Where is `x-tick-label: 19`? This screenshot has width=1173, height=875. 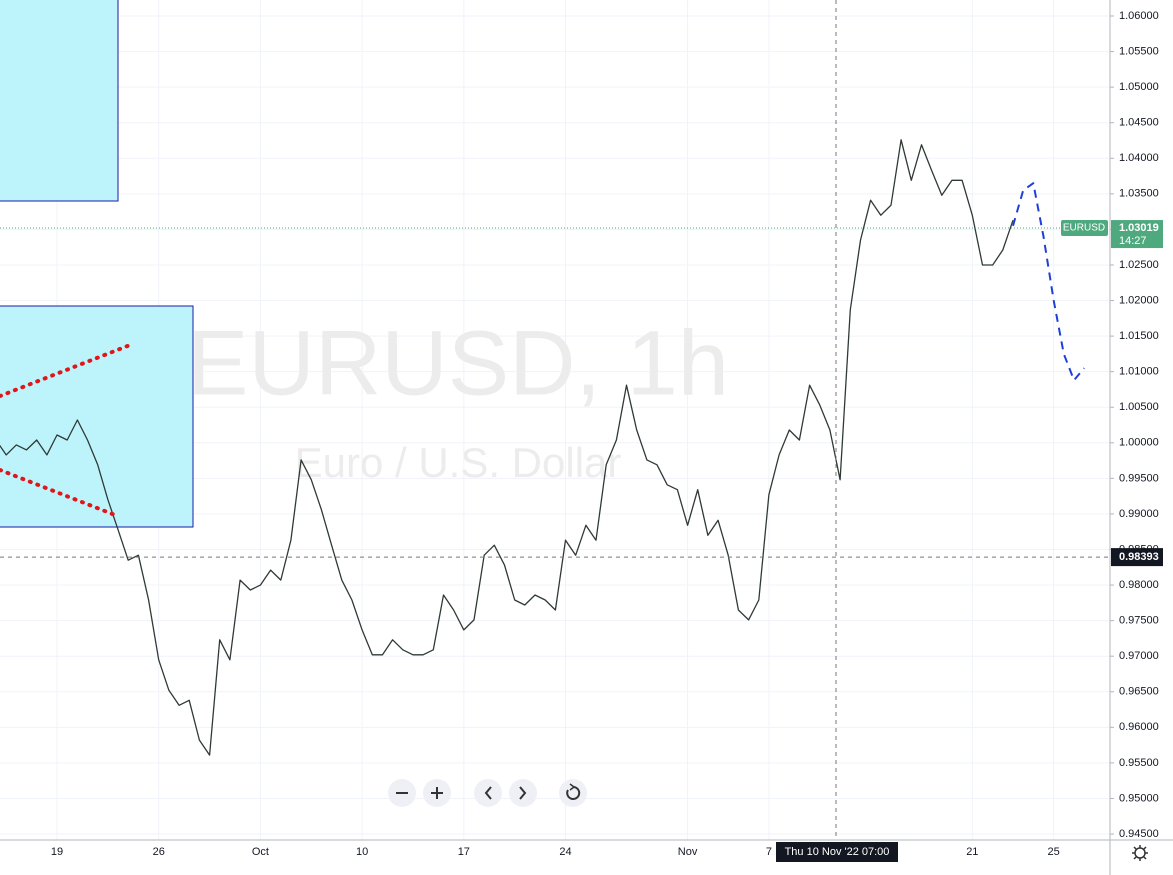
x-tick-label: 19 is located at coordinates (57, 852).